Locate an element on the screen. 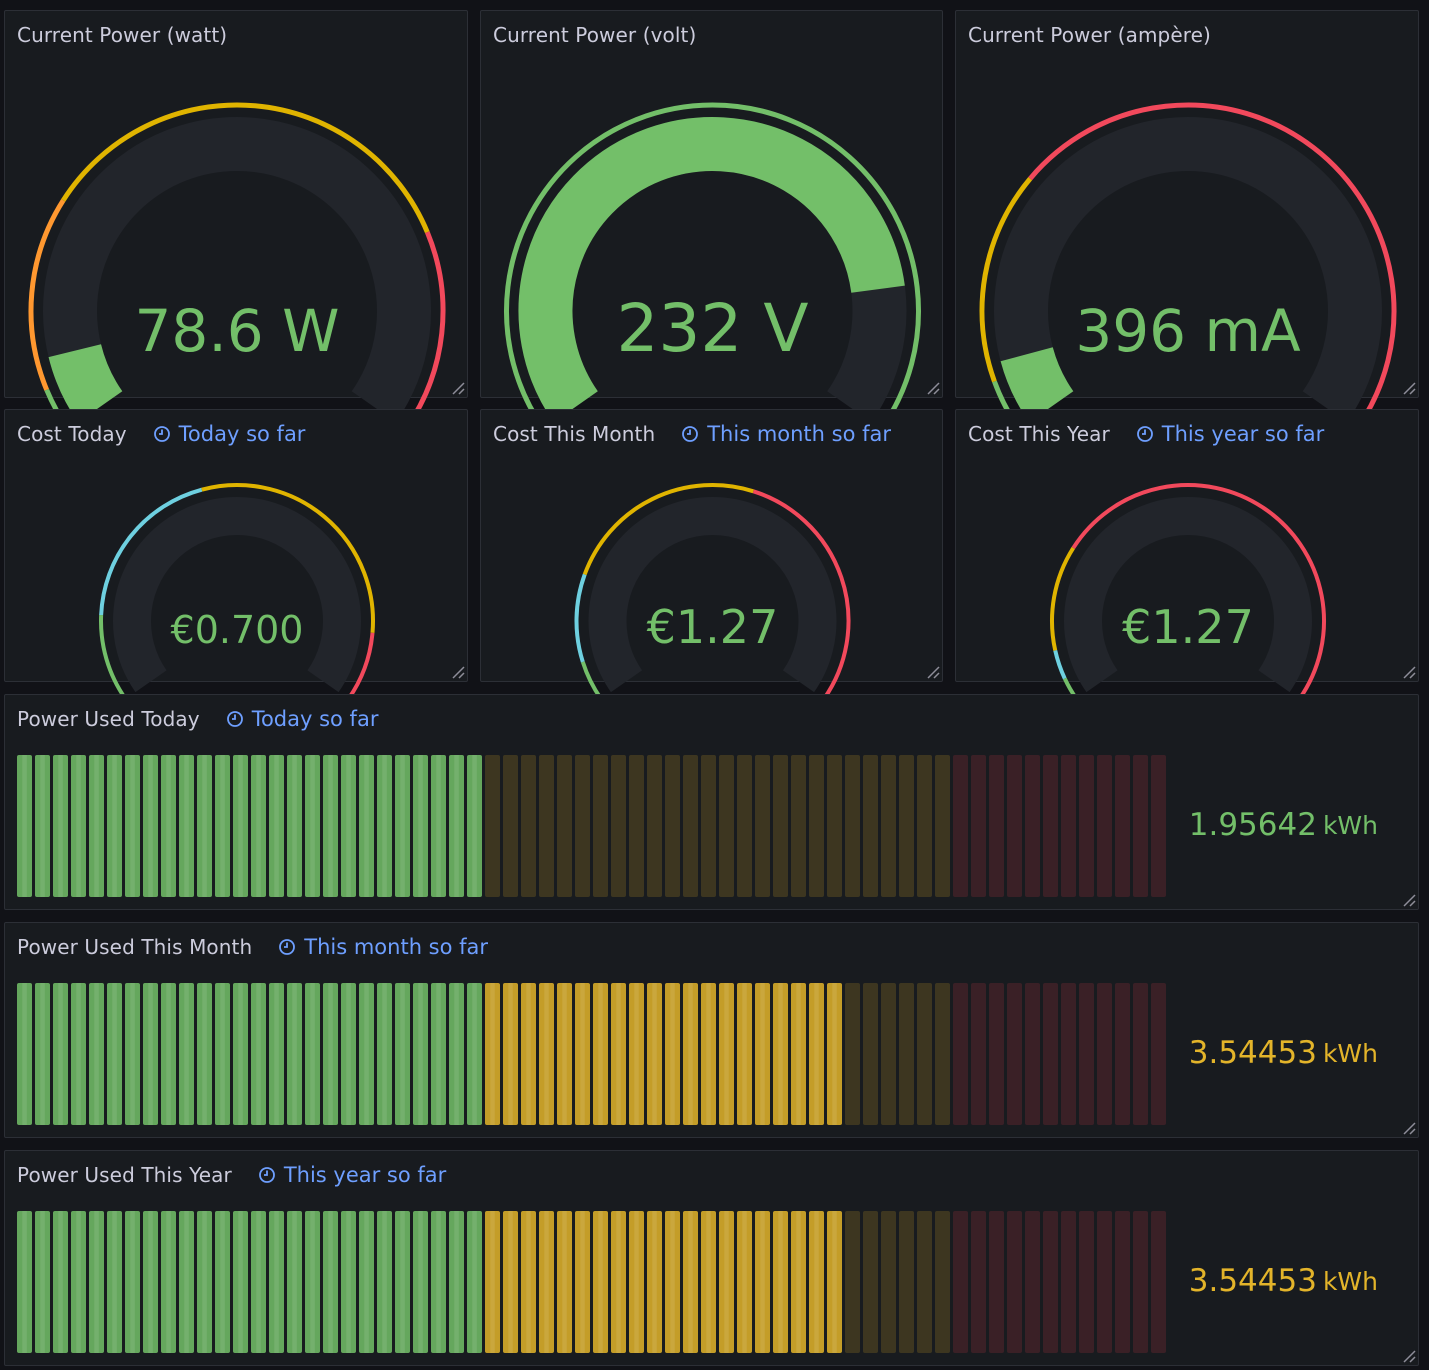 Image resolution: width=1429 pixels, height=1370 pixels. panel-header: Cost This Year This year so far is located at coordinates (1146, 434).